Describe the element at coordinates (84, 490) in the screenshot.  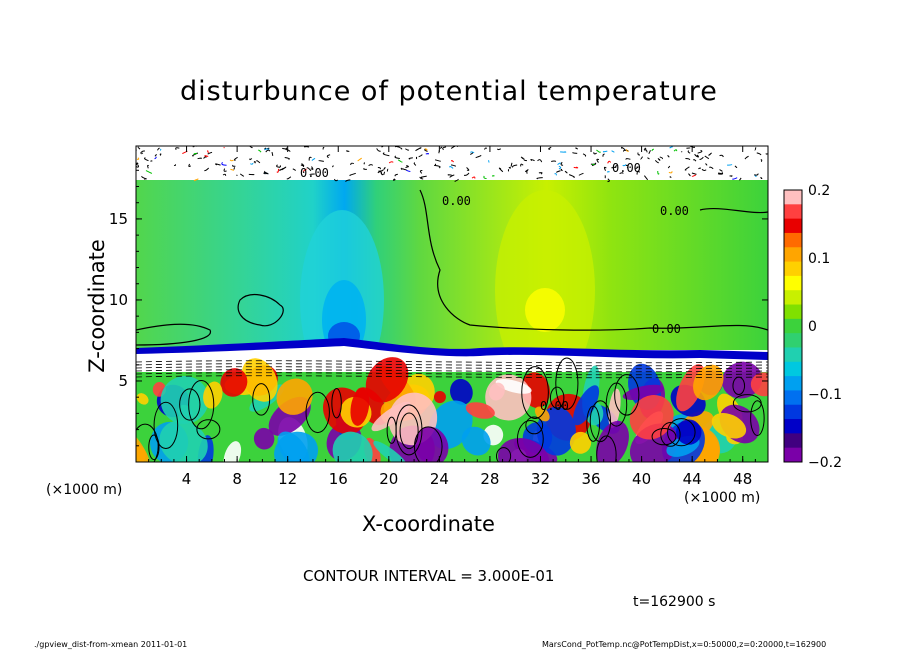
I see `y-axis-units: (×1000 m)` at that location.